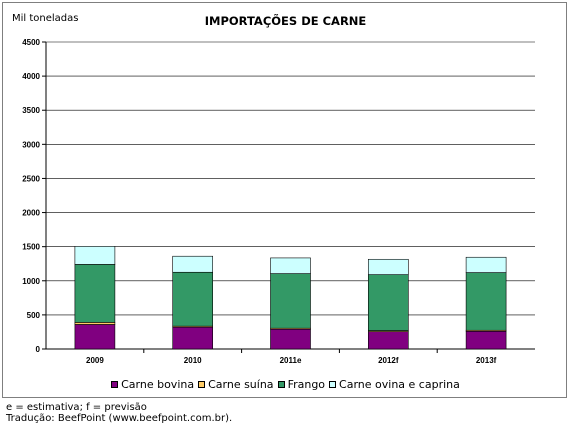  What do you see at coordinates (115, 384) in the screenshot?
I see `legend-swatch-carne-bovina` at bounding box center [115, 384].